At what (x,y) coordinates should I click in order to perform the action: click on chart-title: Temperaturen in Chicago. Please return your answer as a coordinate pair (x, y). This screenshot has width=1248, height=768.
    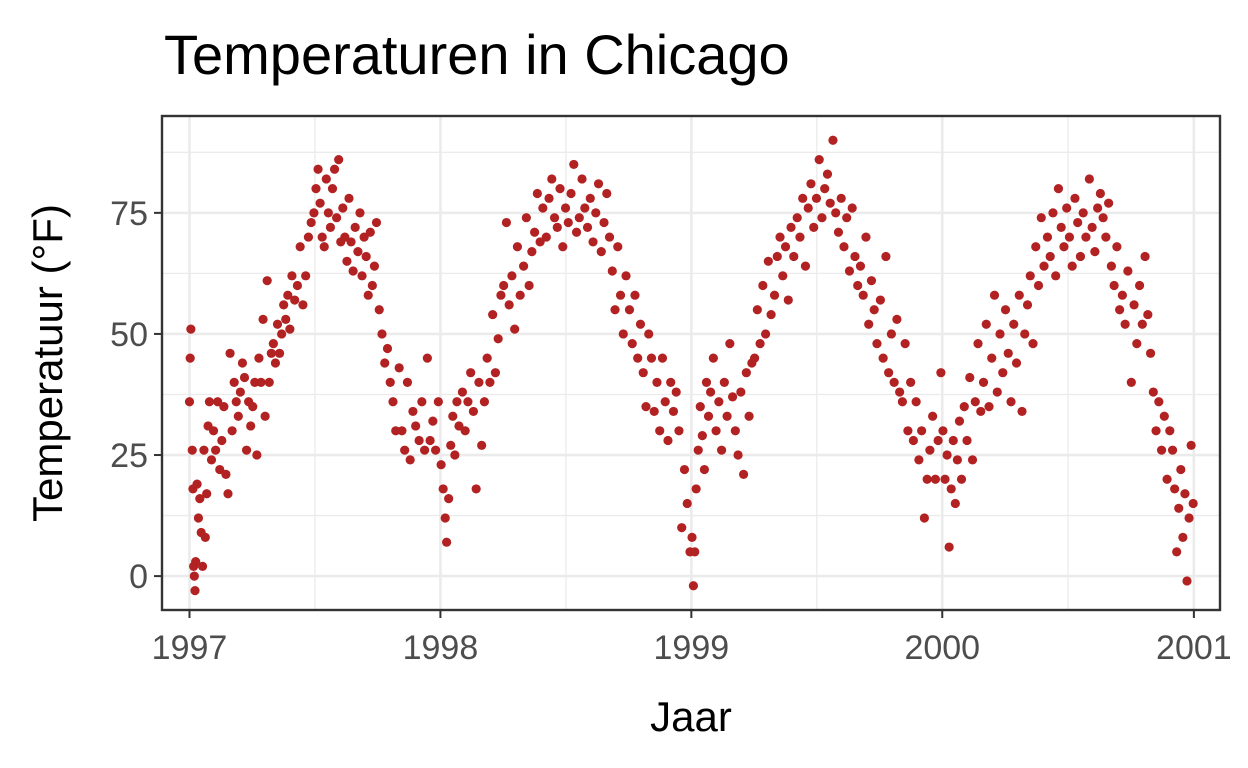
    Looking at the image, I should click on (477, 54).